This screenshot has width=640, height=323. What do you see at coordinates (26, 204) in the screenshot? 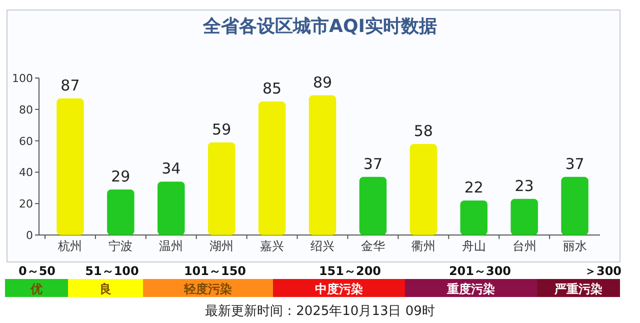
I see `y-tick-label: 20` at bounding box center [26, 204].